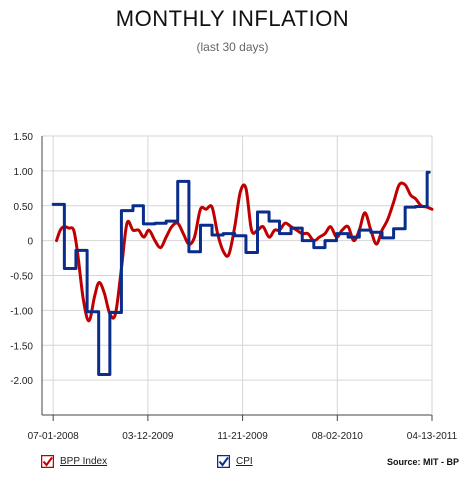 The image size is (465, 477). What do you see at coordinates (47, 461) in the screenshot?
I see `checkbox-bpp-index-icon` at bounding box center [47, 461].